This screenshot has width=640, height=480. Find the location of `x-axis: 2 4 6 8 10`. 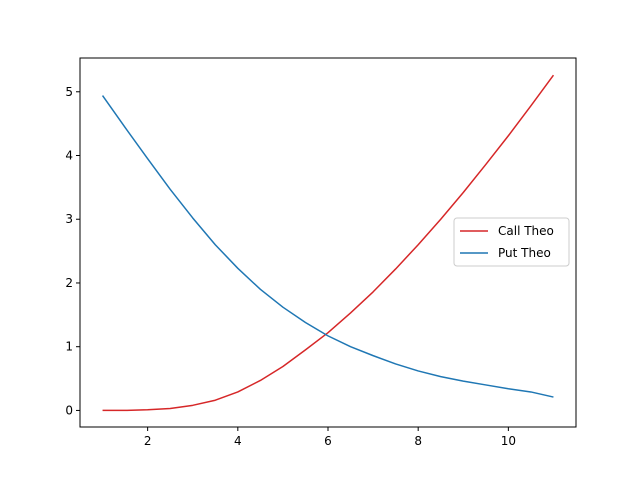

x-axis: 2 4 6 8 10 is located at coordinates (330, 437).